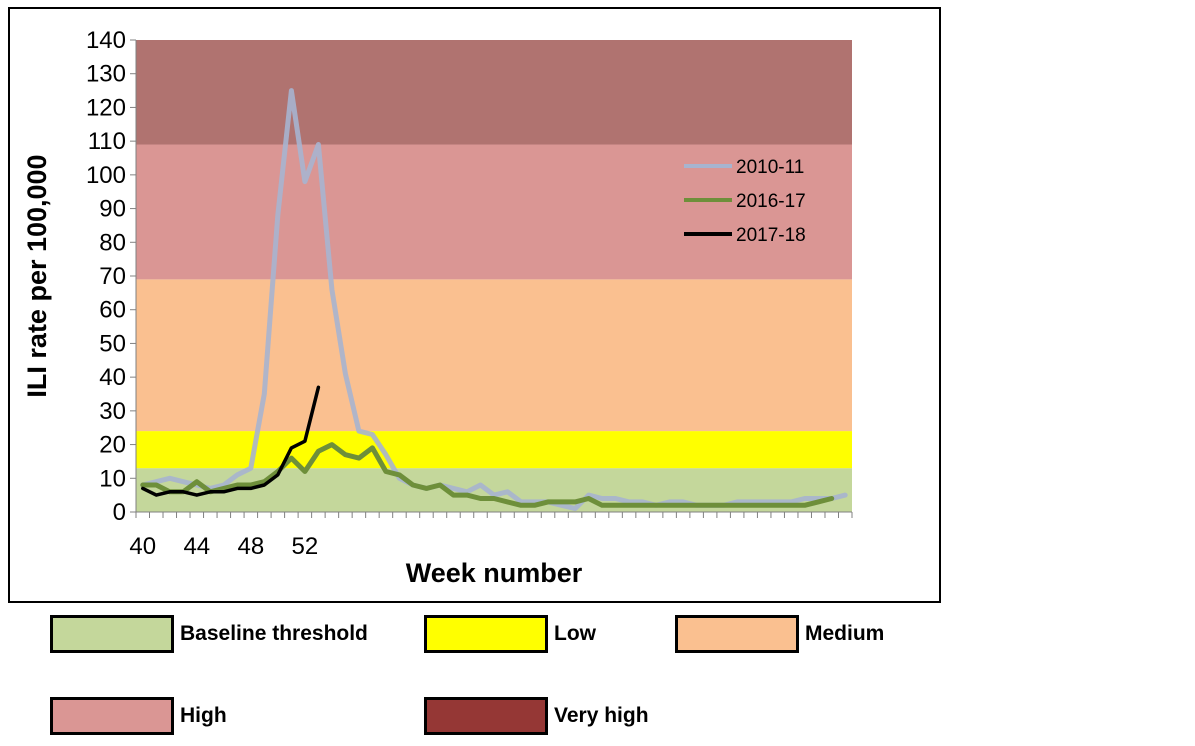  Describe the element at coordinates (112, 276) in the screenshot. I see `y-tick-label-70: 70` at that location.